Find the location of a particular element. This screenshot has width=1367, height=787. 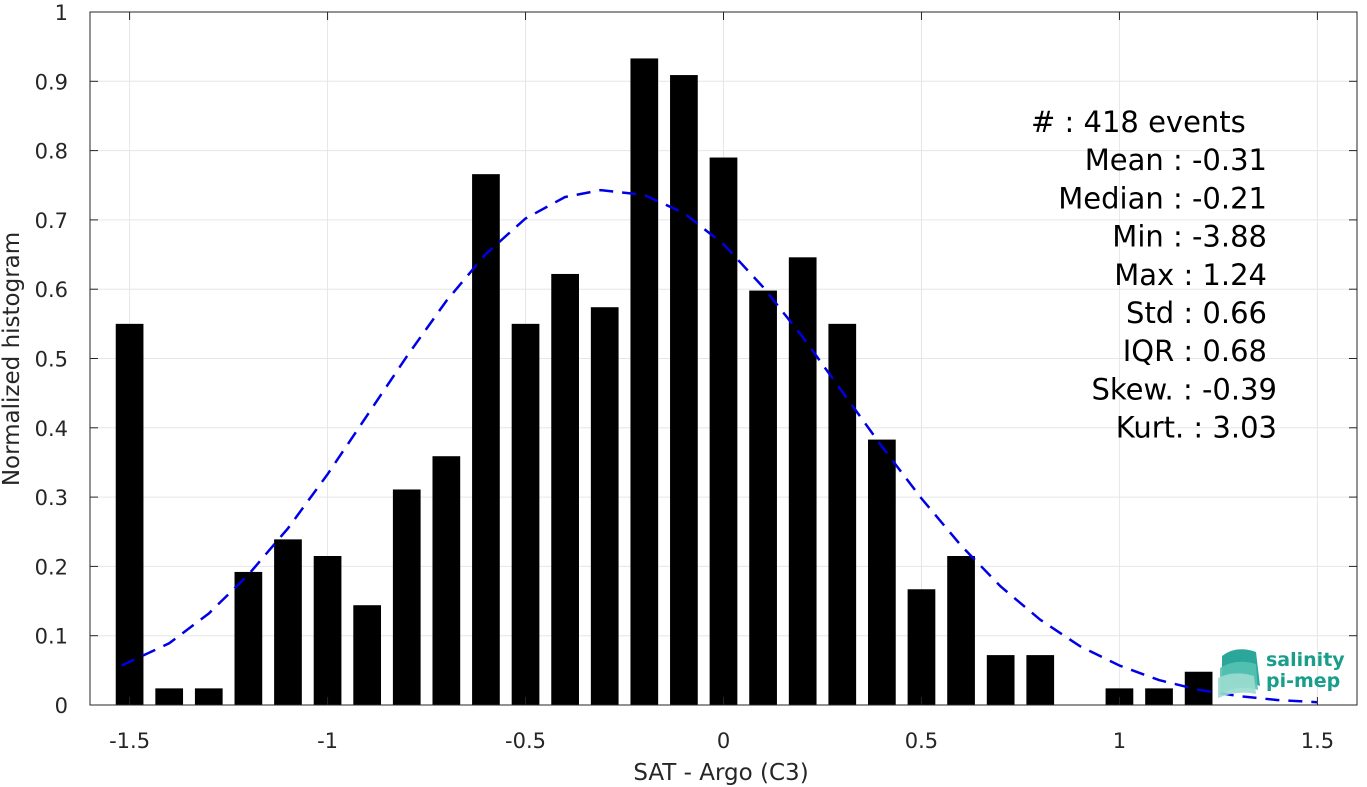

x-tick-label: 1.5 is located at coordinates (1317, 741).